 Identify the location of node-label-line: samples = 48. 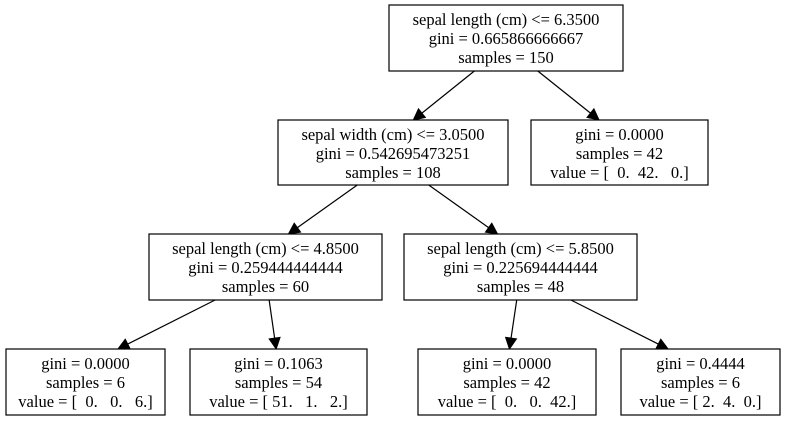
(520, 286).